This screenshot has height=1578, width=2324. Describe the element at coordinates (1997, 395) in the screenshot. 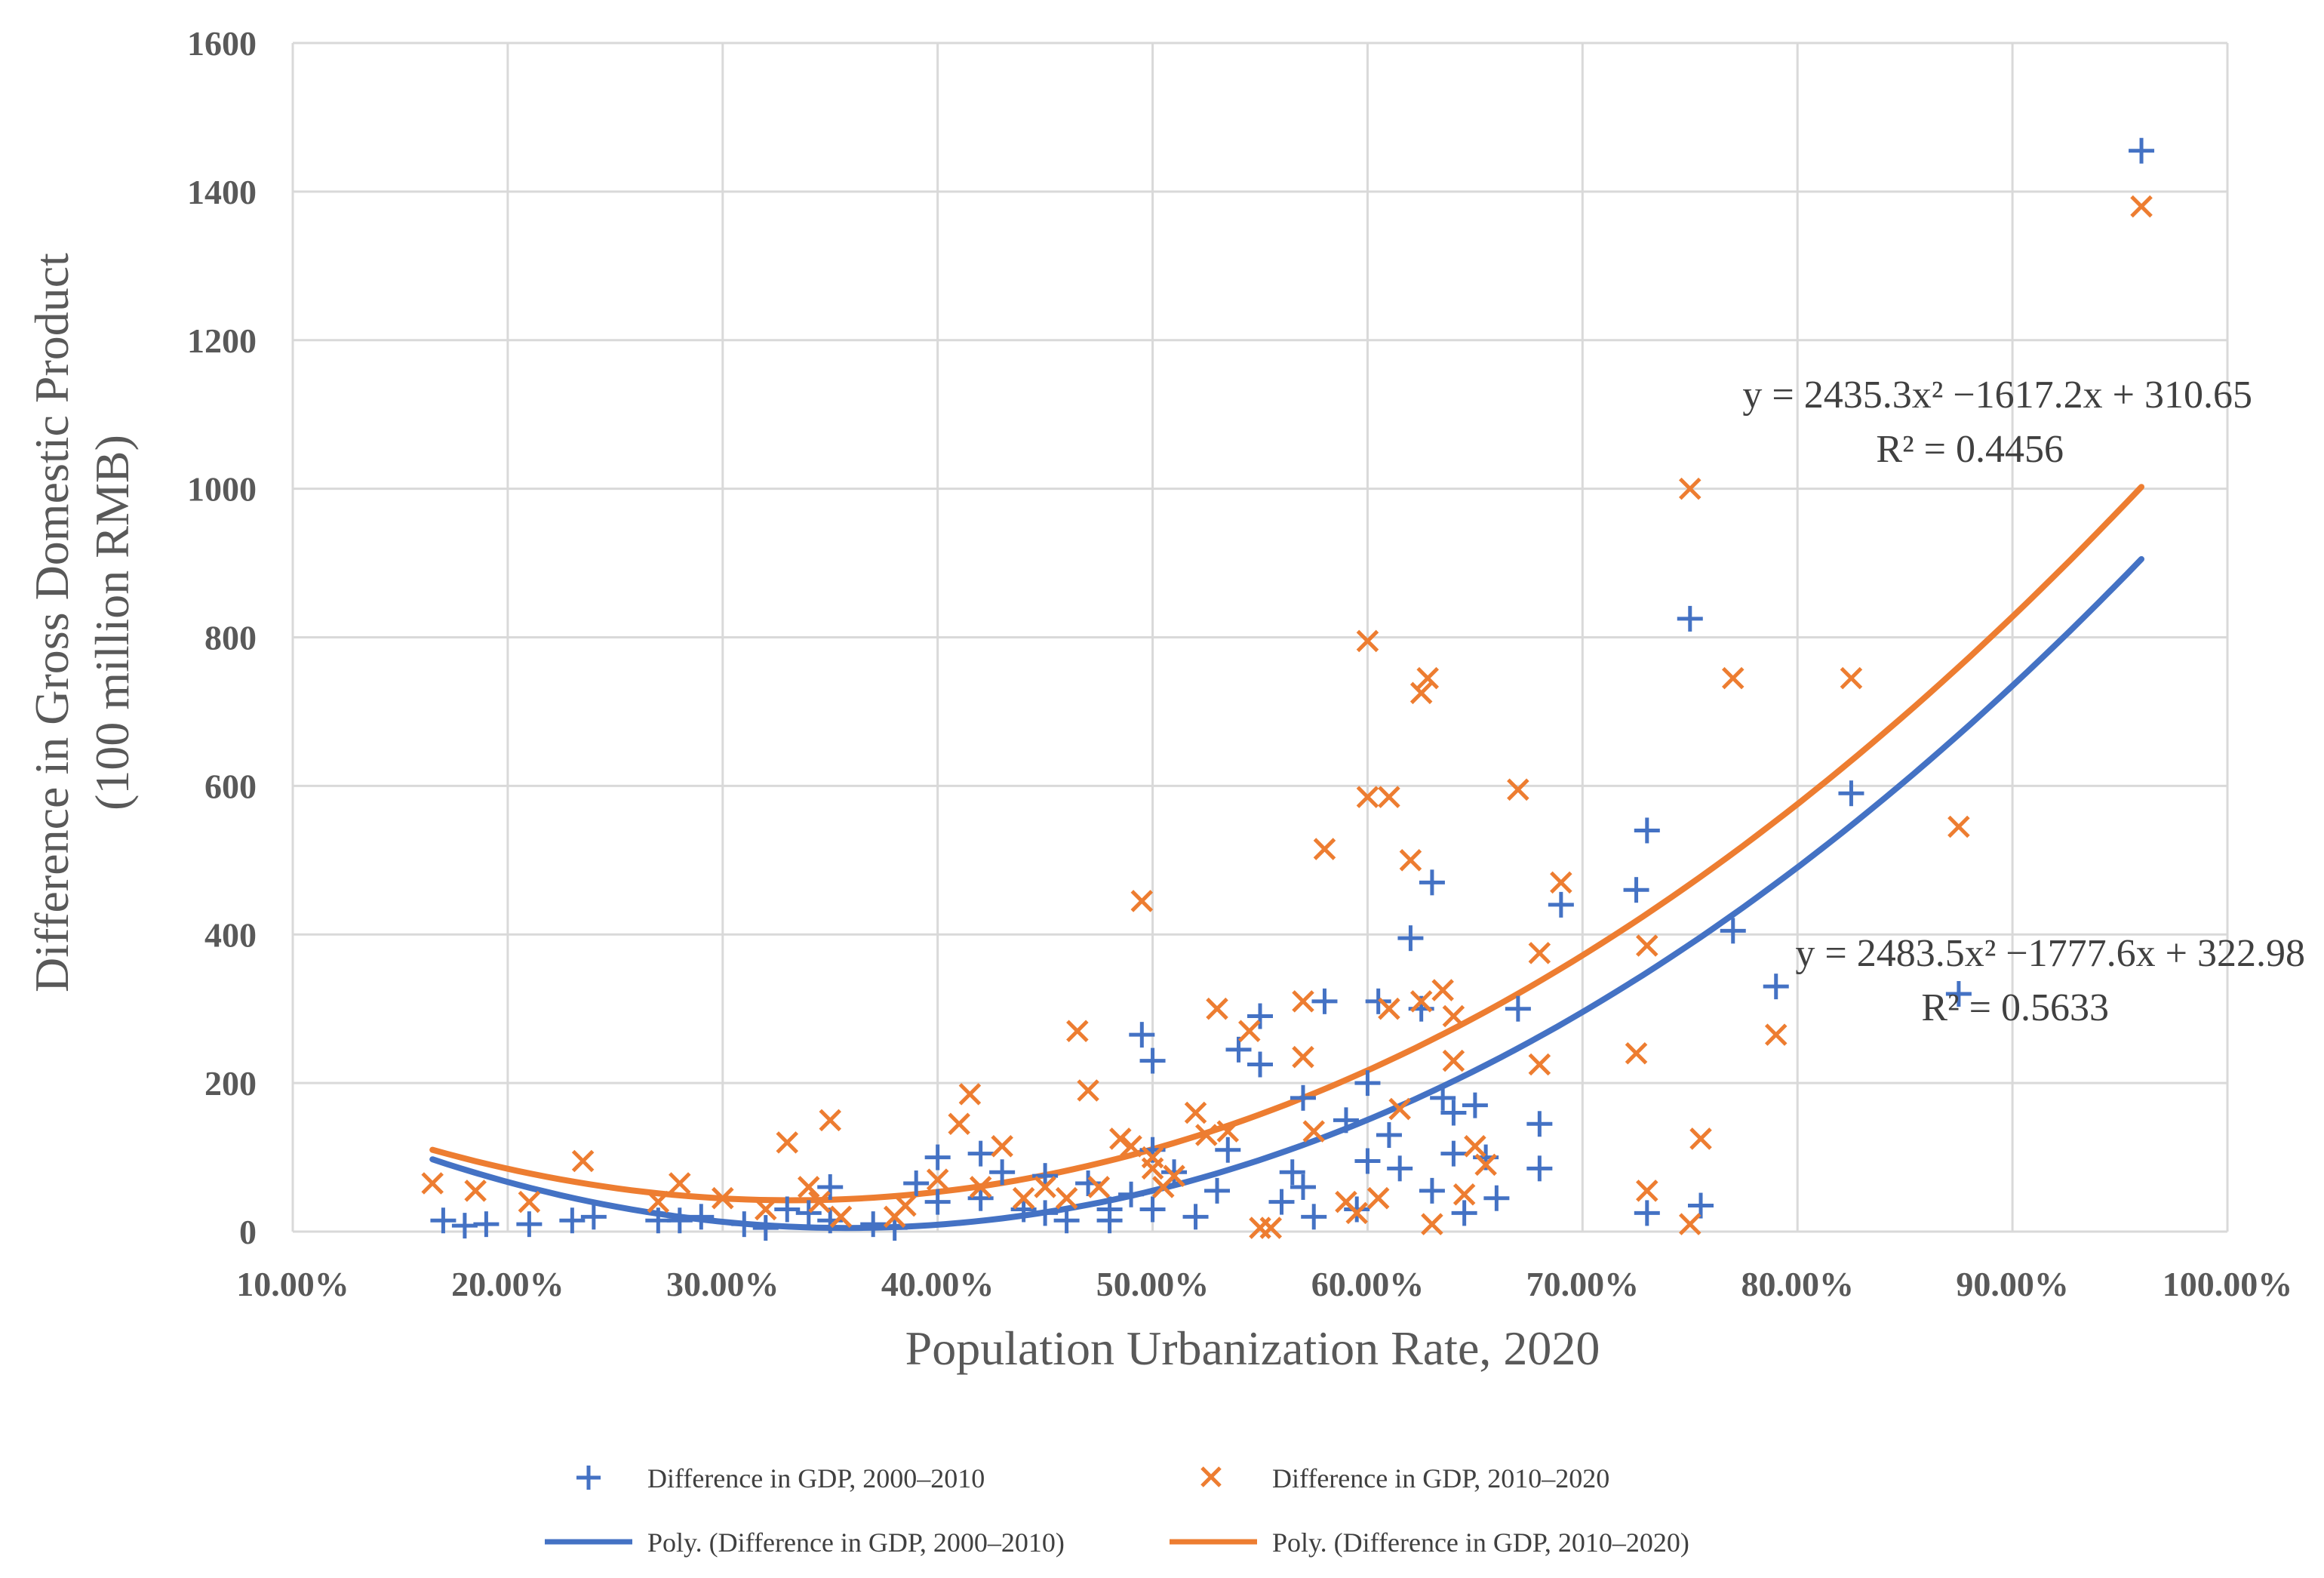

I see `equation-orange-formula: y = 2435.3x² −1617.2x + 310.65` at that location.